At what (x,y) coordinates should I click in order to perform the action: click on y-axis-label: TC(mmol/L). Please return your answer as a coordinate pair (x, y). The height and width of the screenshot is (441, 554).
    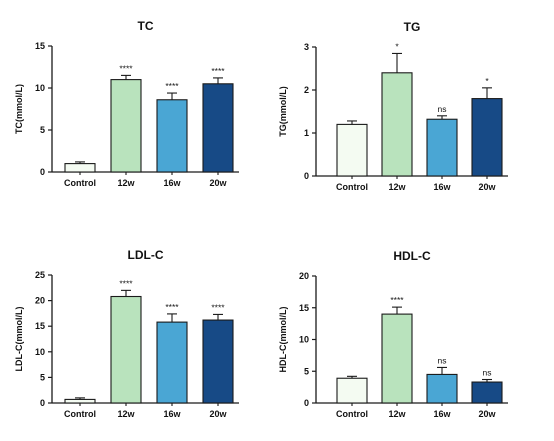
    Looking at the image, I should click on (19, 109).